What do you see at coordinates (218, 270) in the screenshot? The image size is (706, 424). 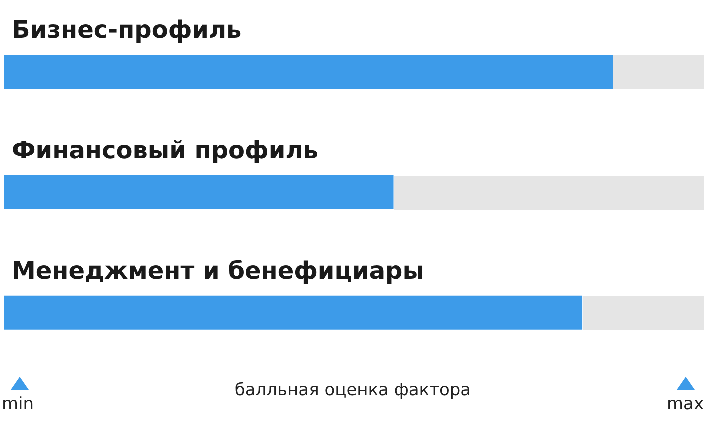 I see `y-tick-label: Менеджмент и бенефициары` at bounding box center [218, 270].